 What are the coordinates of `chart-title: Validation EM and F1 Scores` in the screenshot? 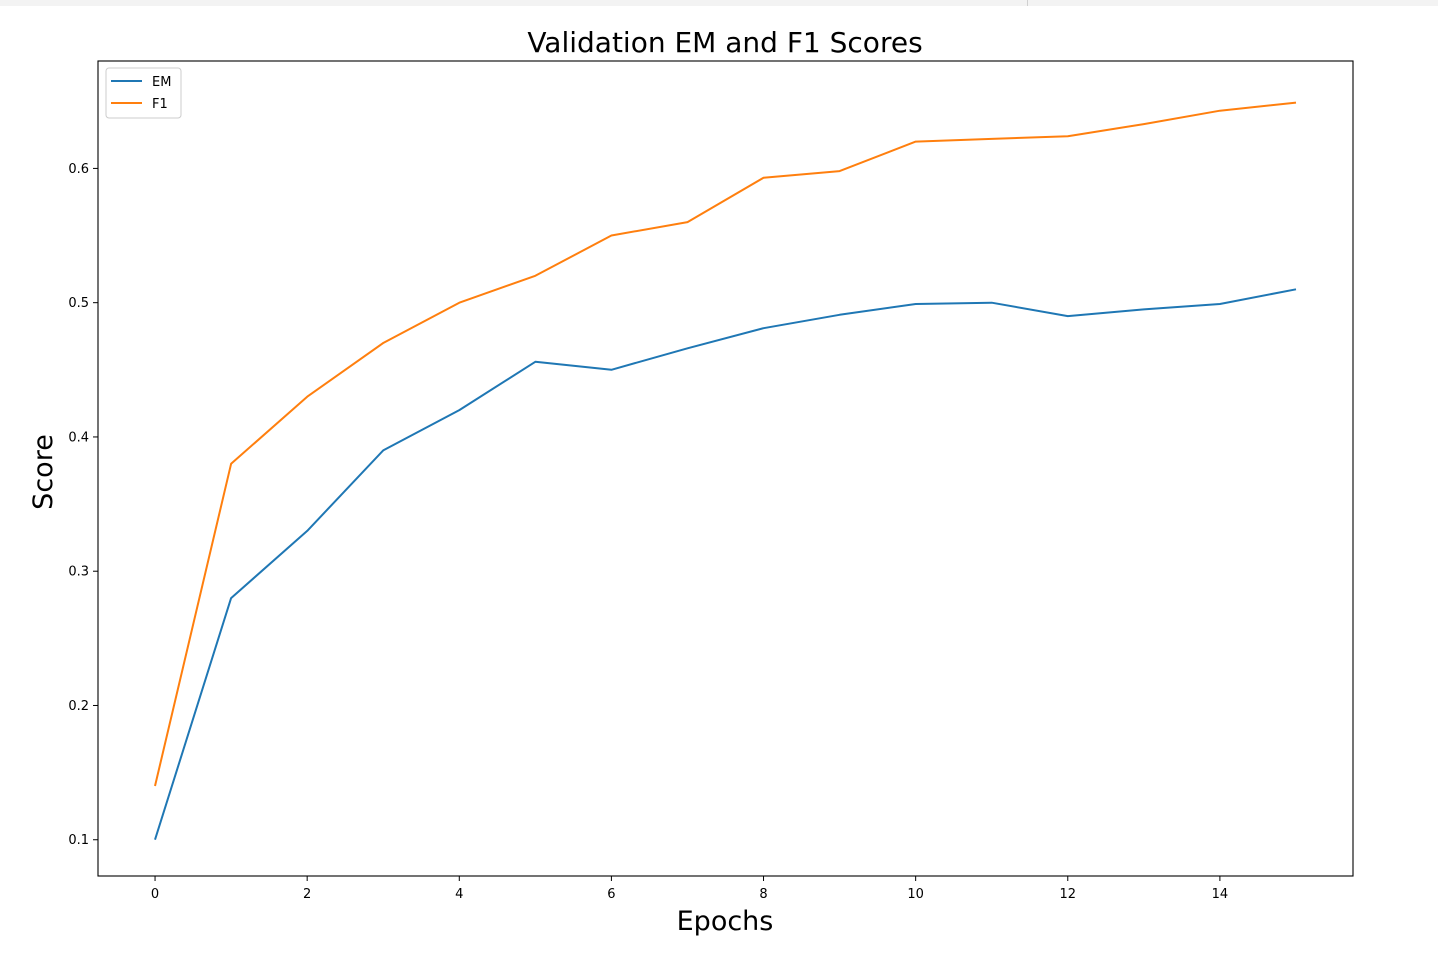 It's located at (724, 42).